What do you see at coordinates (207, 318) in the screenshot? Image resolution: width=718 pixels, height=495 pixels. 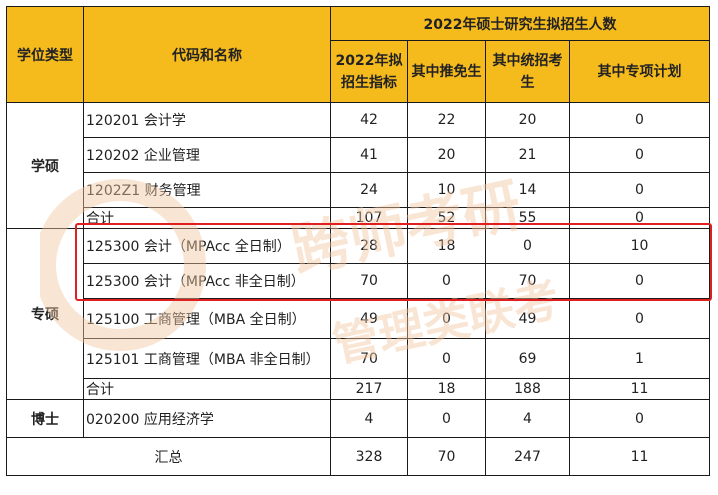 I see `program-name-cell: 125100 工商管理（MBA 全日制）` at bounding box center [207, 318].